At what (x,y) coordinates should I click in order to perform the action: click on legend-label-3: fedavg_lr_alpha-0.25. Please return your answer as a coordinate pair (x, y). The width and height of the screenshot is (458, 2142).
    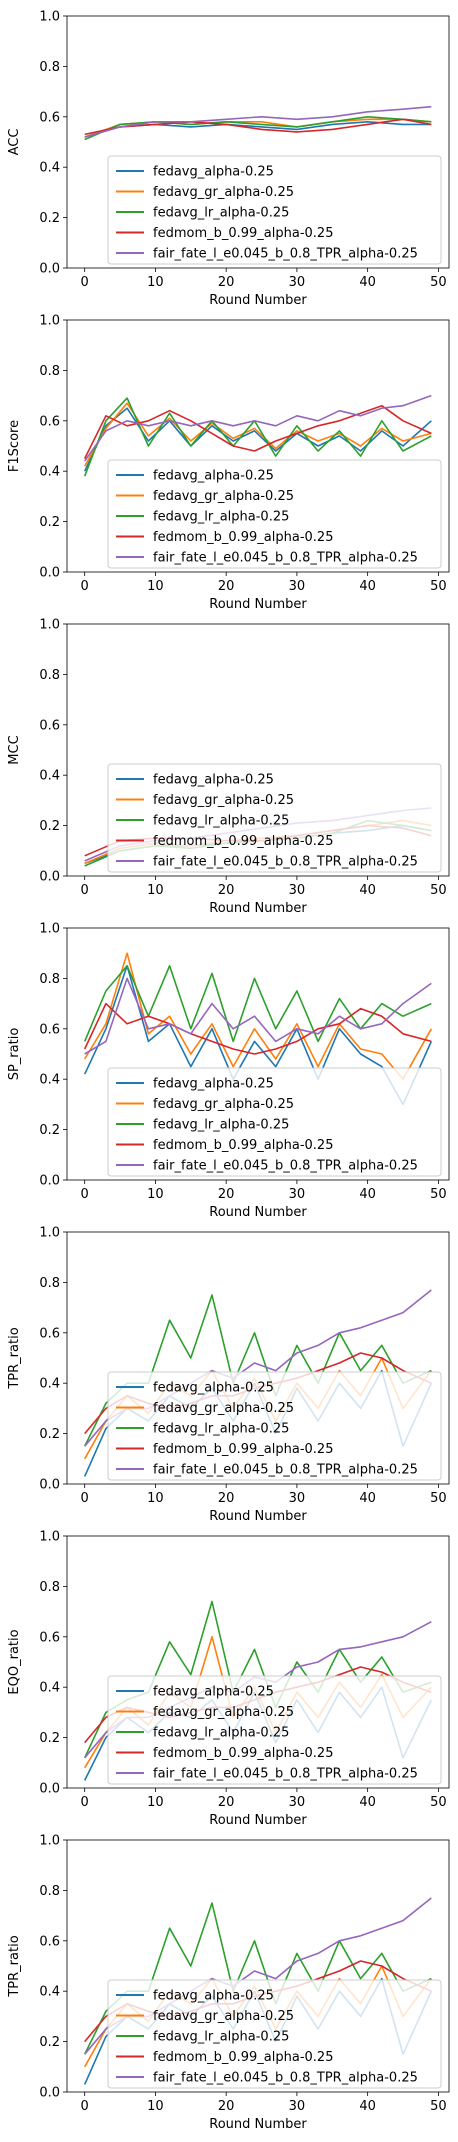
    Looking at the image, I should click on (221, 821).